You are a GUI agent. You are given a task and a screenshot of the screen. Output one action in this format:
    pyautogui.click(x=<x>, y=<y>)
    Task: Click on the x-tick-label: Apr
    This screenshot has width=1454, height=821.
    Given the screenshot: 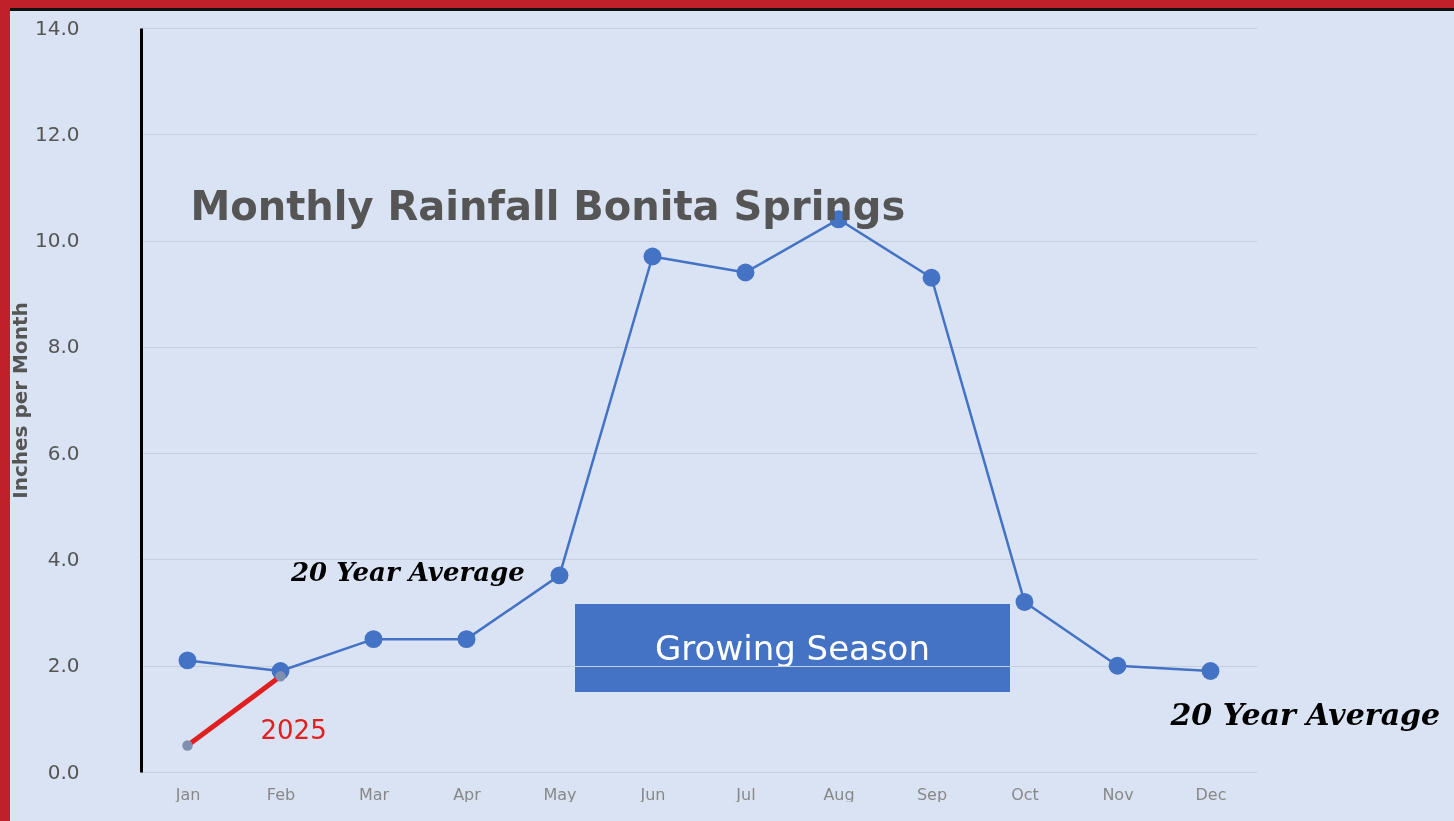 What is the action you would take?
    pyautogui.click(x=467, y=794)
    